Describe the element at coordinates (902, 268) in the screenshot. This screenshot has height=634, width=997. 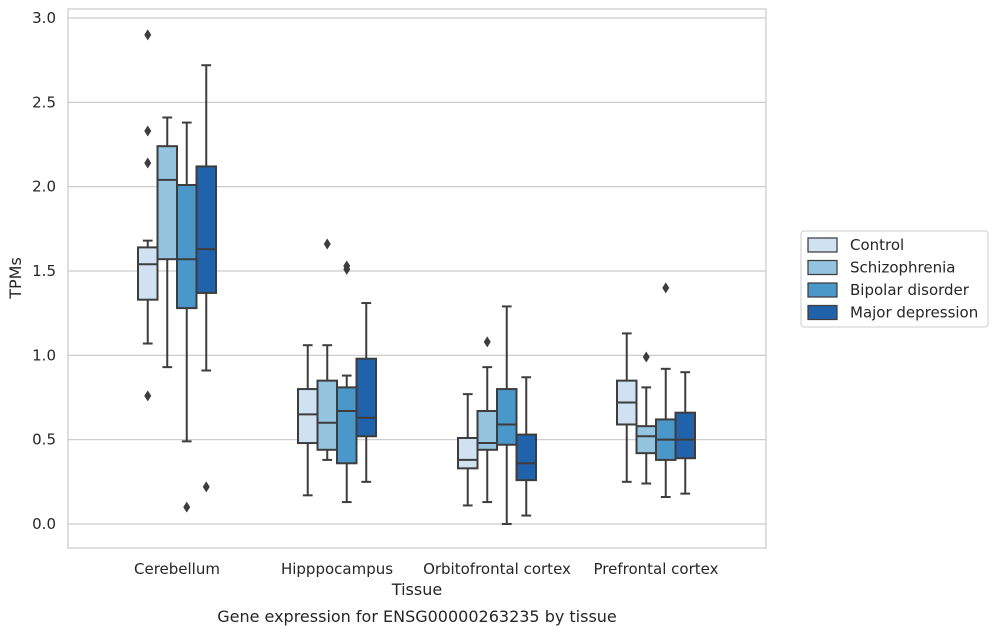
I see `legend-label: Schizophrenia` at that location.